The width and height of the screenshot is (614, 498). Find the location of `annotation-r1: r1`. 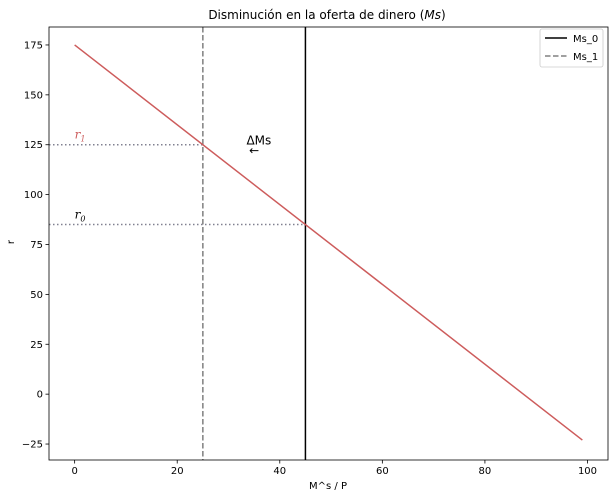

annotation-r1: r1 is located at coordinates (80, 136).